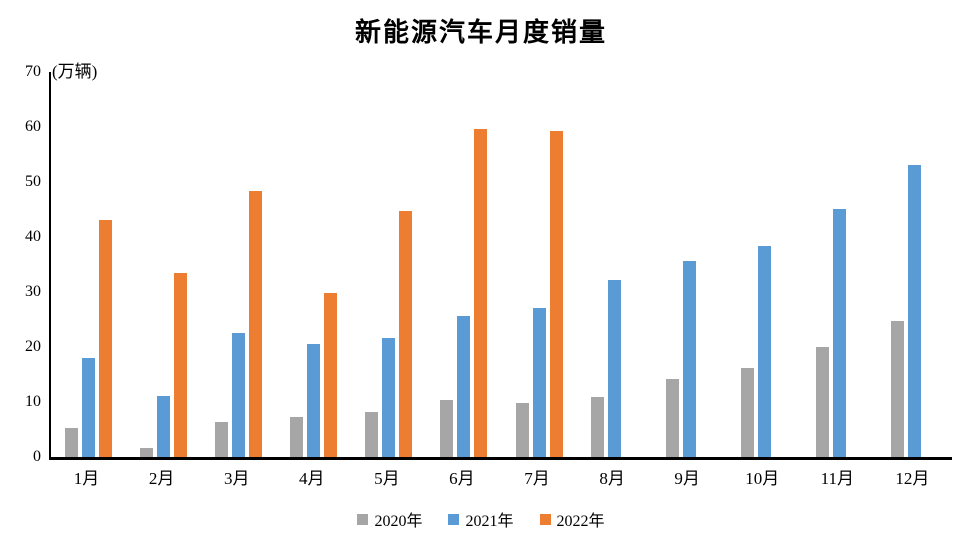  What do you see at coordinates (914, 311) in the screenshot?
I see `bar-2021年-12月` at bounding box center [914, 311].